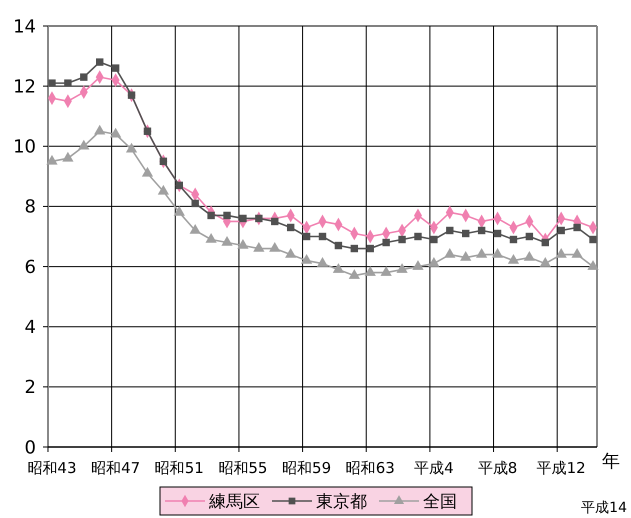 The image size is (631, 518). I want to click on legend-label: 東京都, so click(341, 502).